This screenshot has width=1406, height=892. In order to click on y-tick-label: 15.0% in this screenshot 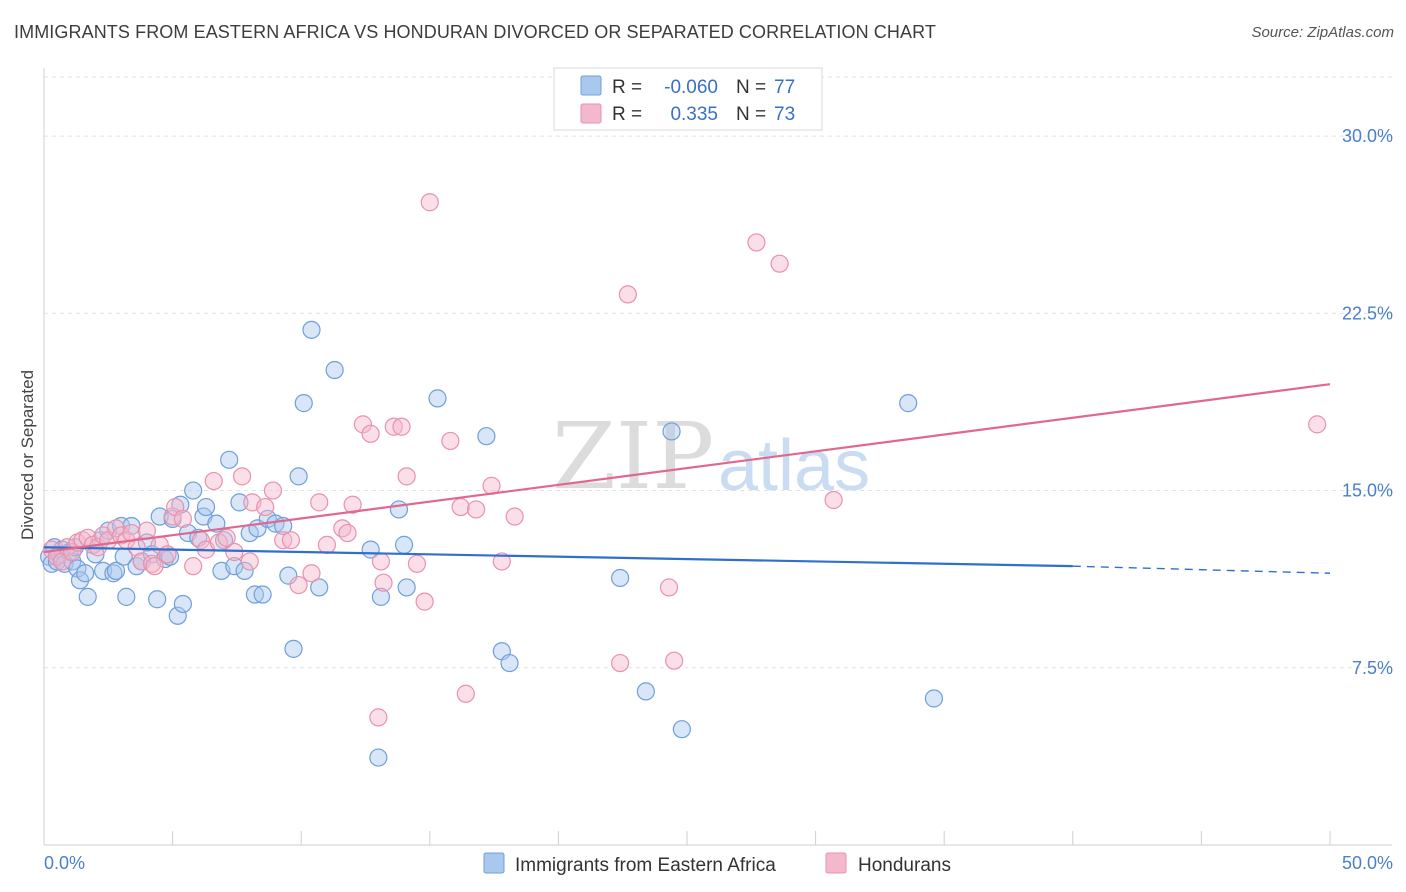, I will do `click(1367, 491)`.